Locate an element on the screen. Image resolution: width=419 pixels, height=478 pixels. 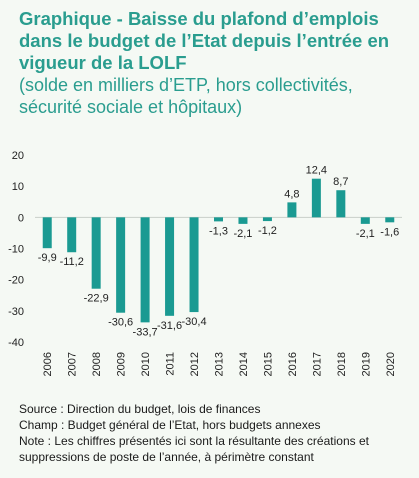
data-label-2016: 4,8 is located at coordinates (291, 194).